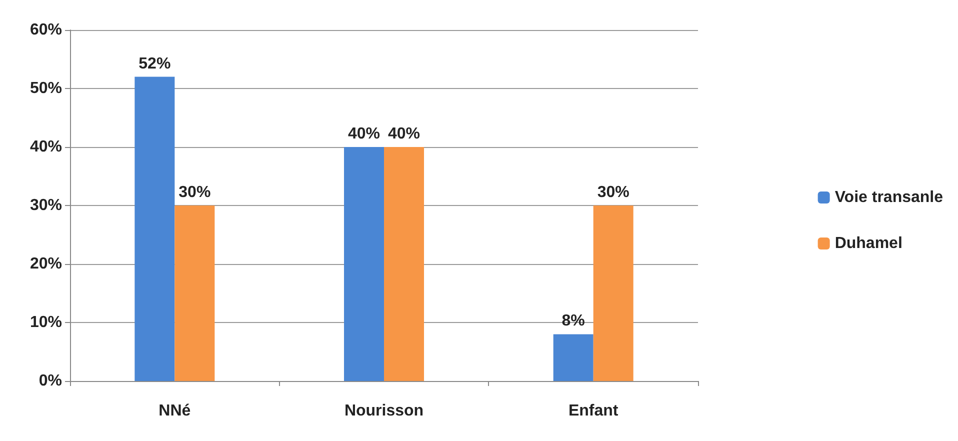 The height and width of the screenshot is (441, 958). What do you see at coordinates (889, 197) in the screenshot?
I see `legend-label: Voie transanle` at bounding box center [889, 197].